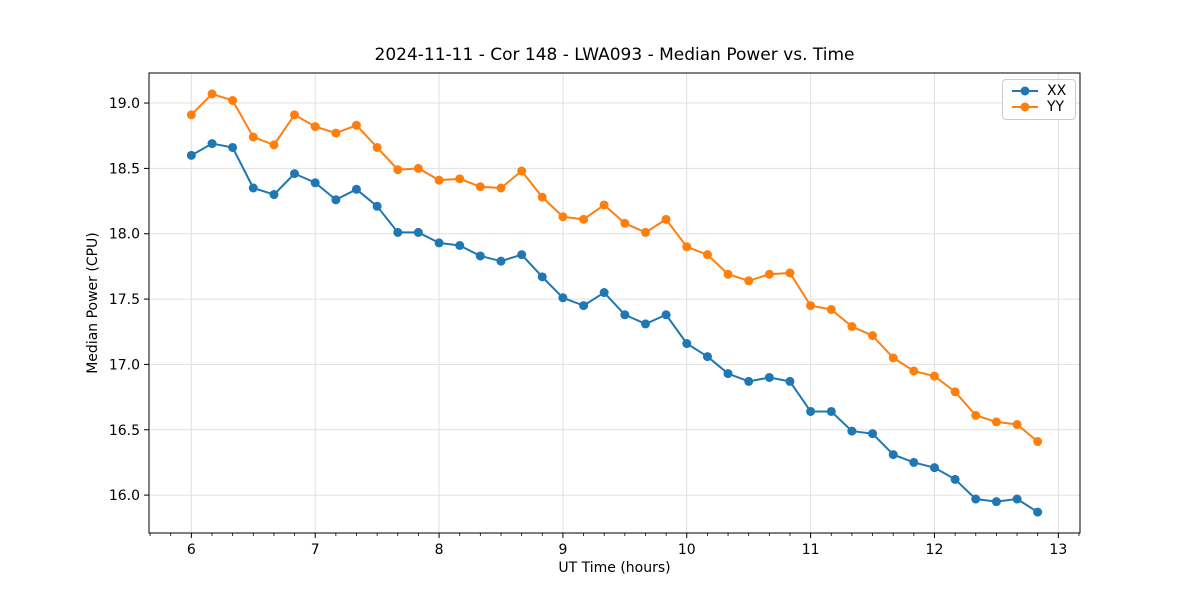  Describe the element at coordinates (315, 550) in the screenshot. I see `svg-text: 7` at that location.